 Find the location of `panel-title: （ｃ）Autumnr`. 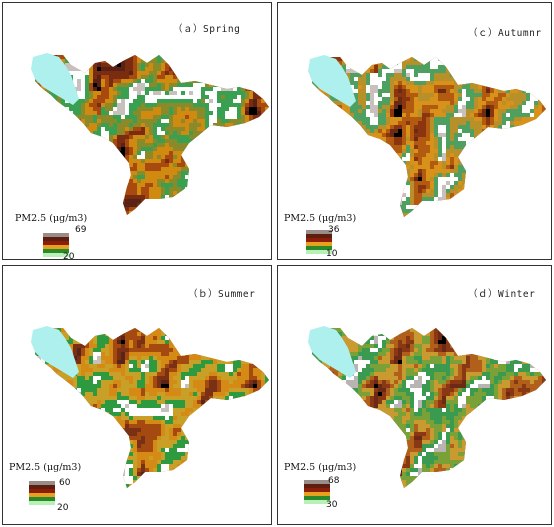

panel-title: （ｃ）Autumnr is located at coordinates (505, 33).